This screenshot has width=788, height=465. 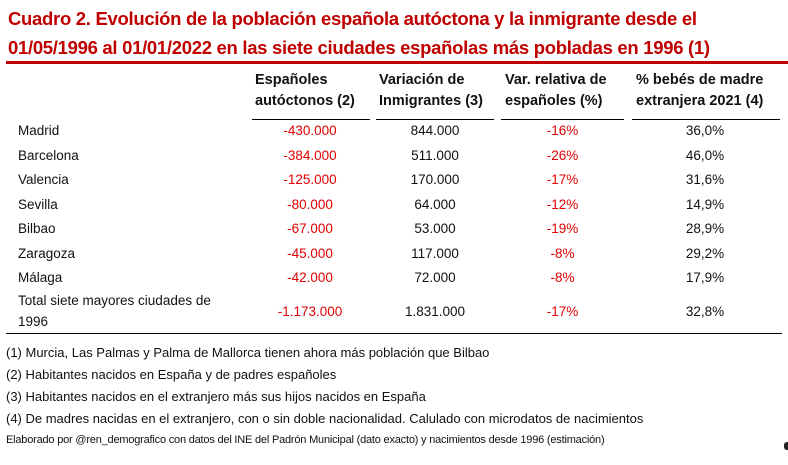 I want to click on cell-inmigrantes: 511.000, so click(x=435, y=155).